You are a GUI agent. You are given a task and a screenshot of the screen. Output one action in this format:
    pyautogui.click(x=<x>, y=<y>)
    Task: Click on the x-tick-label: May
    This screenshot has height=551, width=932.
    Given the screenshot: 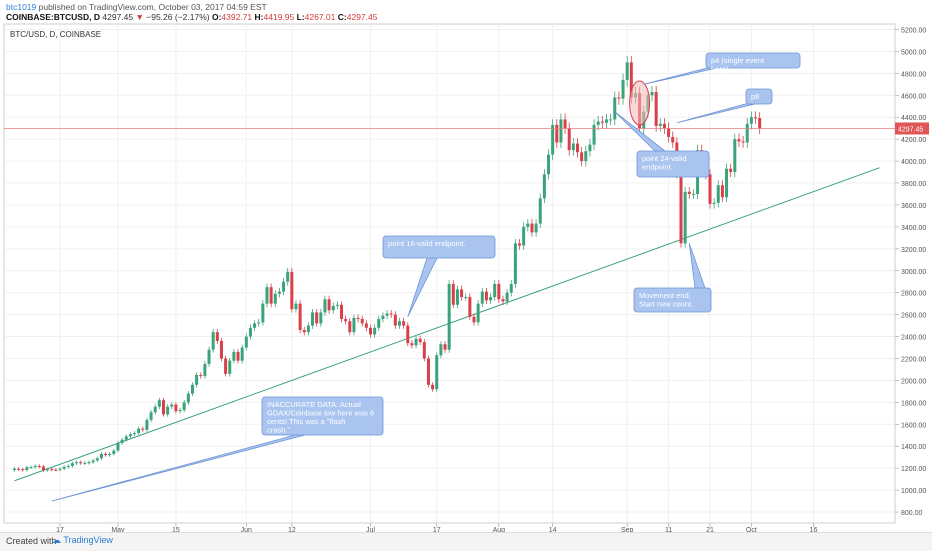 What is the action you would take?
    pyautogui.click(x=118, y=530)
    